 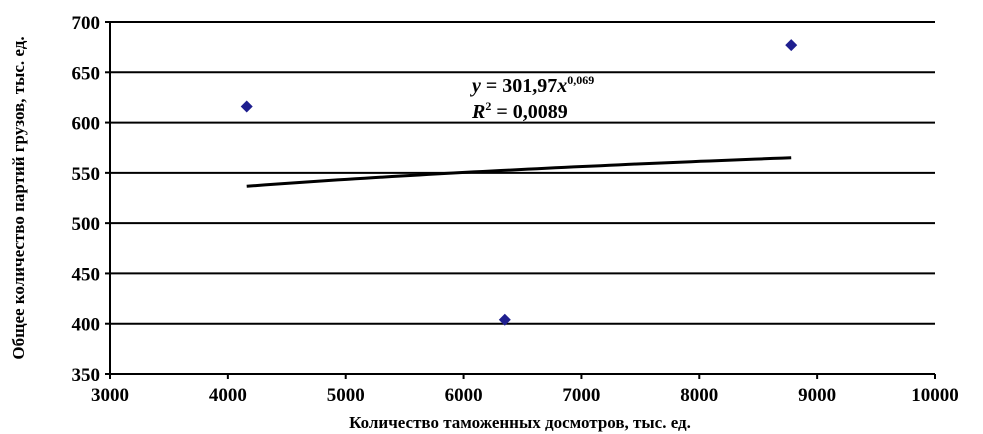 I want to click on x-tick-label: 10000, so click(x=935, y=395).